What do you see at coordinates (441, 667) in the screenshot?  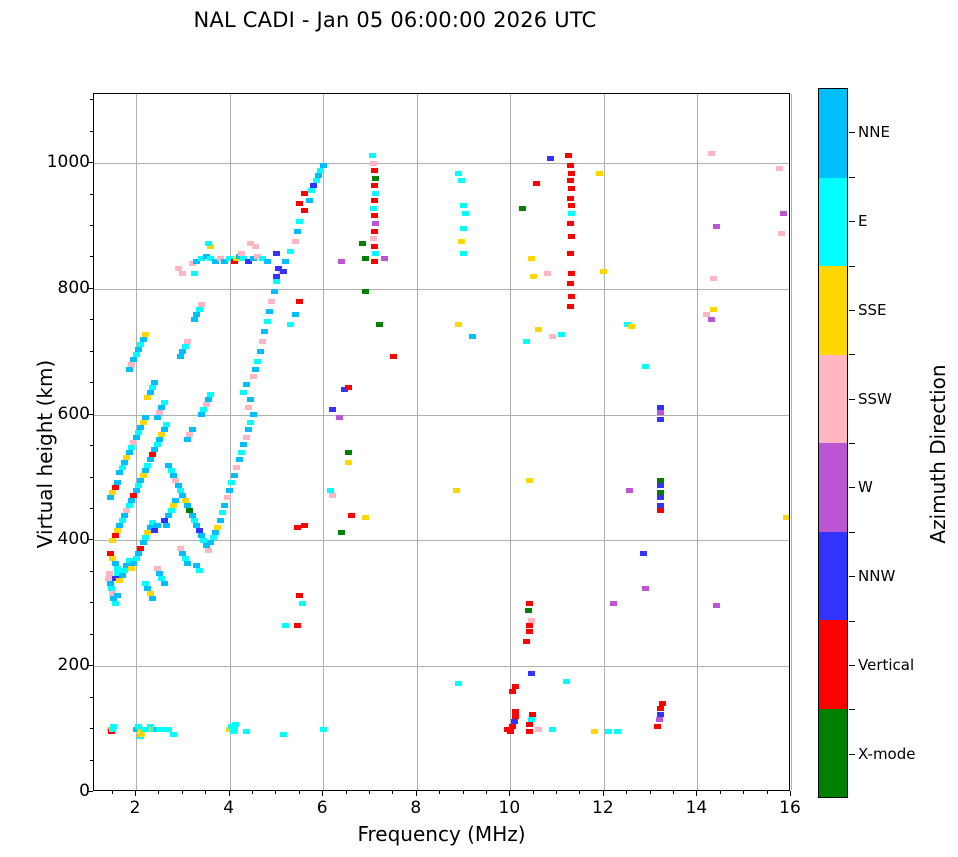 I see `gridline-y` at bounding box center [441, 667].